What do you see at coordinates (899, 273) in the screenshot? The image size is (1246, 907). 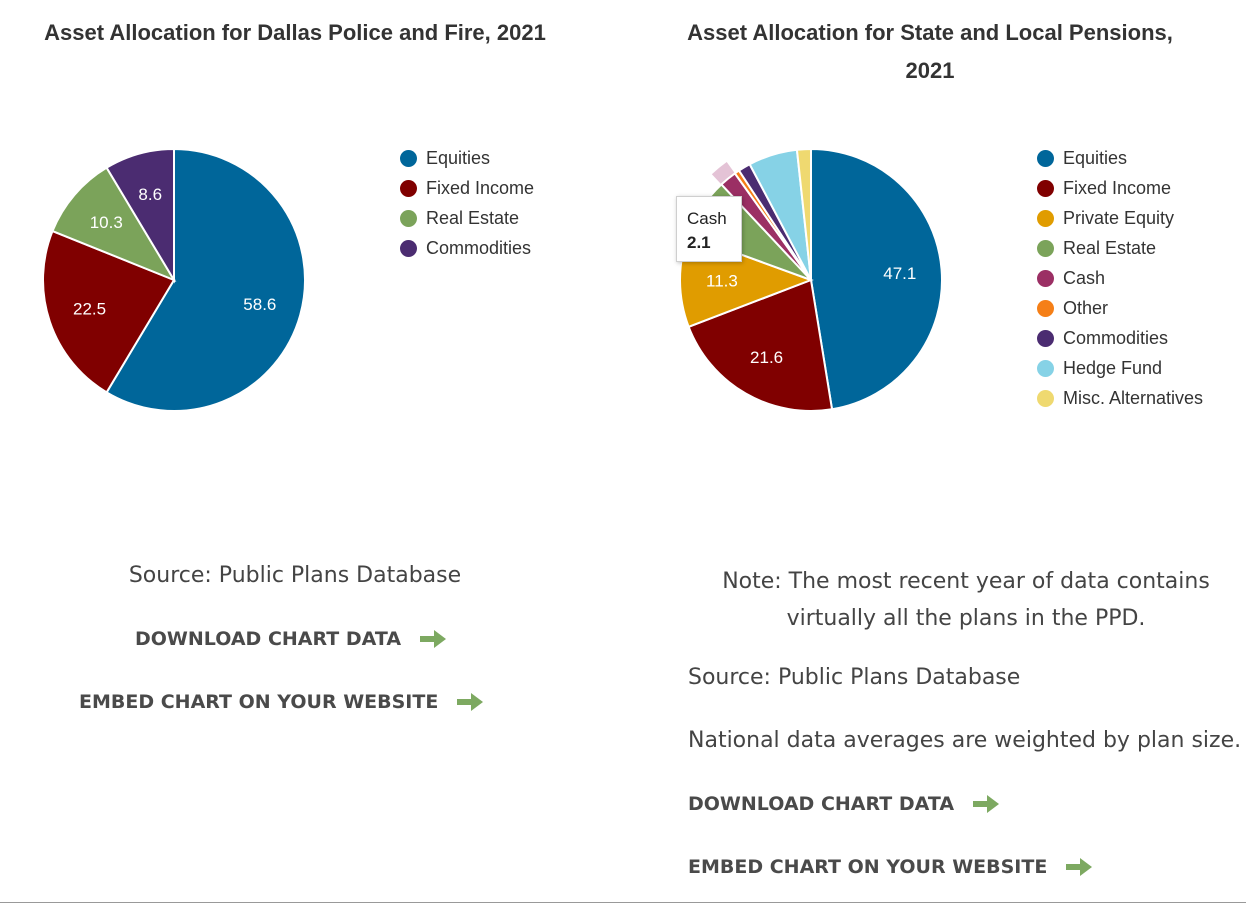 I see `pie-data-label-equities: 47.1` at bounding box center [899, 273].